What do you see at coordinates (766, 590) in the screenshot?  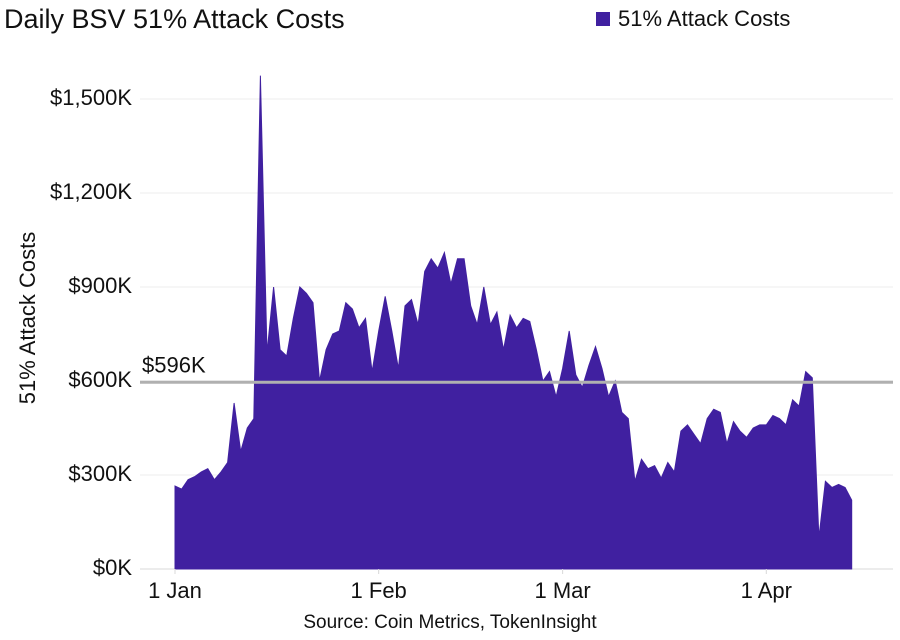 I see `x-tick-label: 1 Apr` at bounding box center [766, 590].